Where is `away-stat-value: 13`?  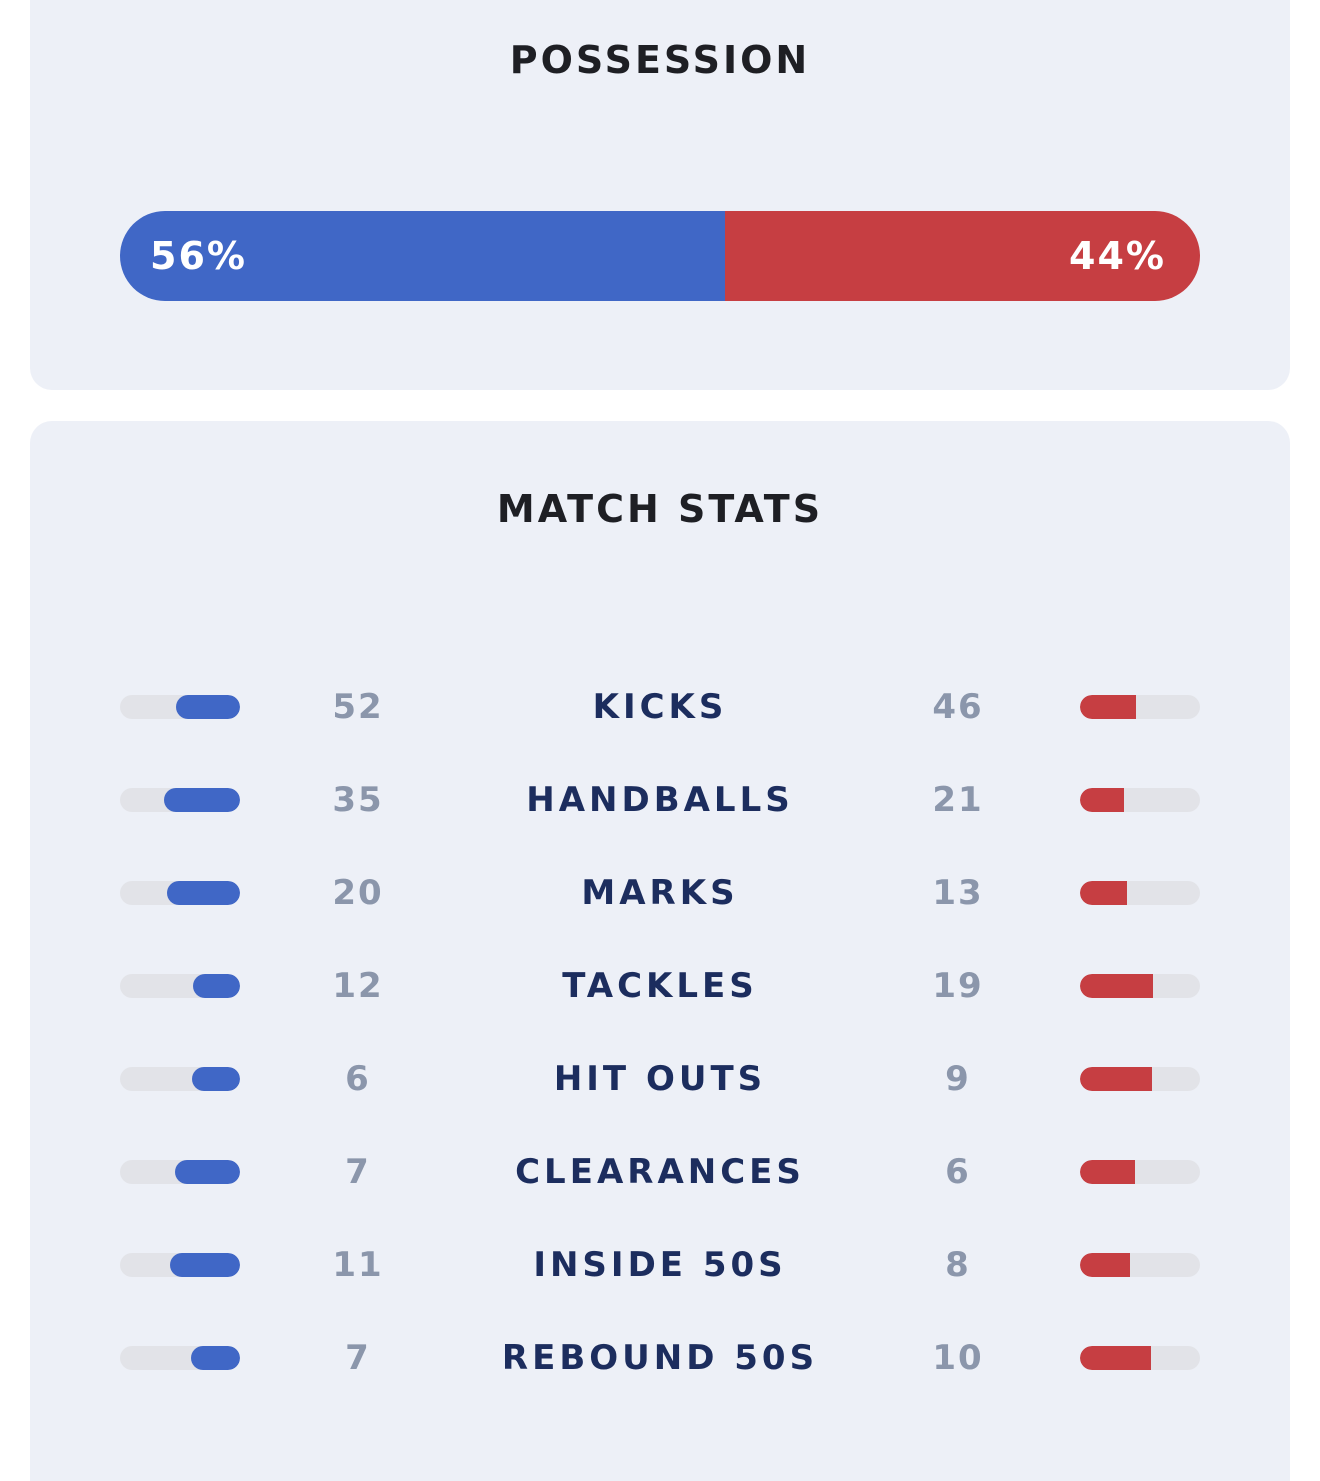
away-stat-value: 13 is located at coordinates (958, 893).